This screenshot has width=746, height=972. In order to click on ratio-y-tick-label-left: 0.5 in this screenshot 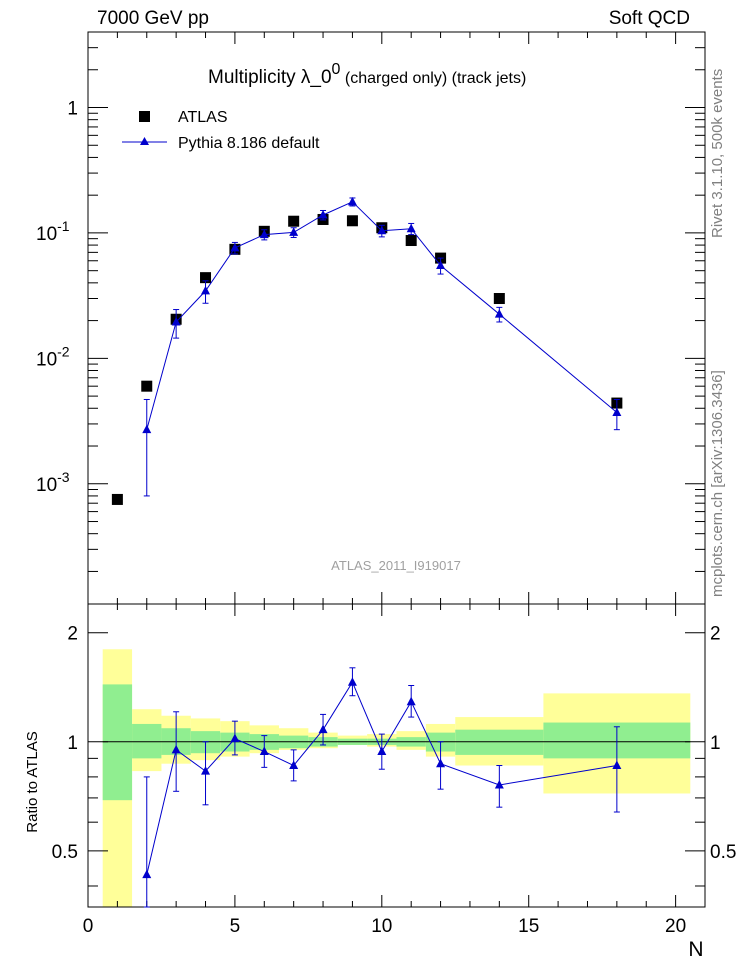, I will do `click(65, 852)`.